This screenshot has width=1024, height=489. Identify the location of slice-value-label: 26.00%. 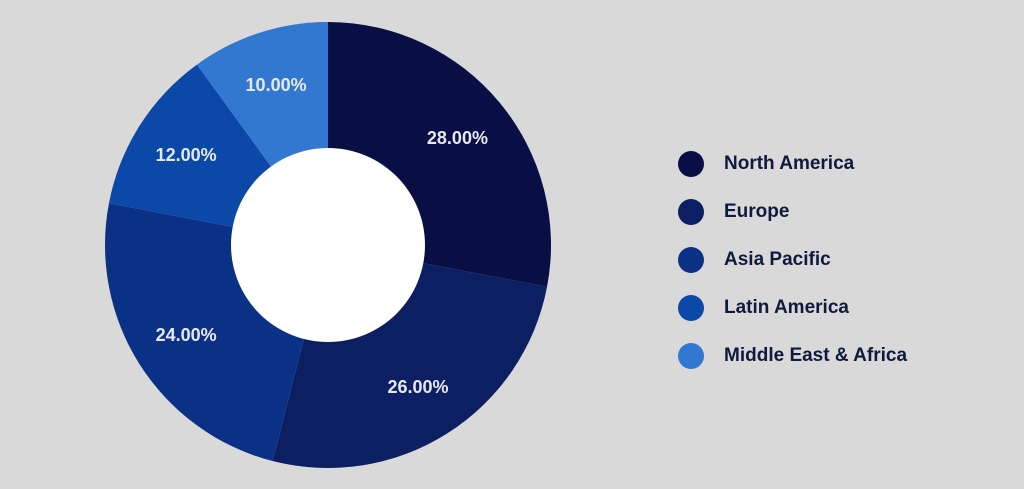
(417, 387).